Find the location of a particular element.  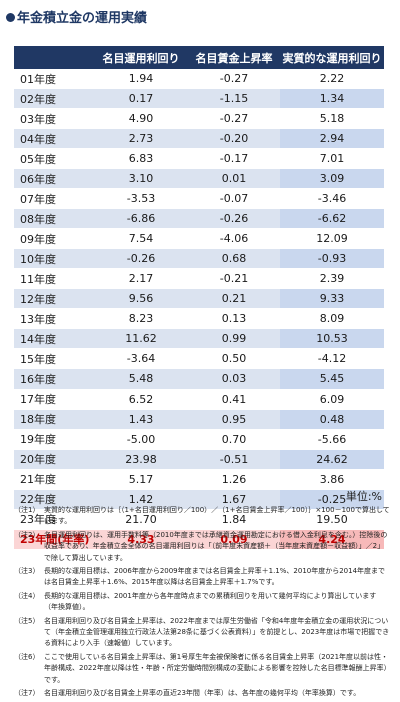

nominal-wage-cell: -0.51 is located at coordinates (234, 459).